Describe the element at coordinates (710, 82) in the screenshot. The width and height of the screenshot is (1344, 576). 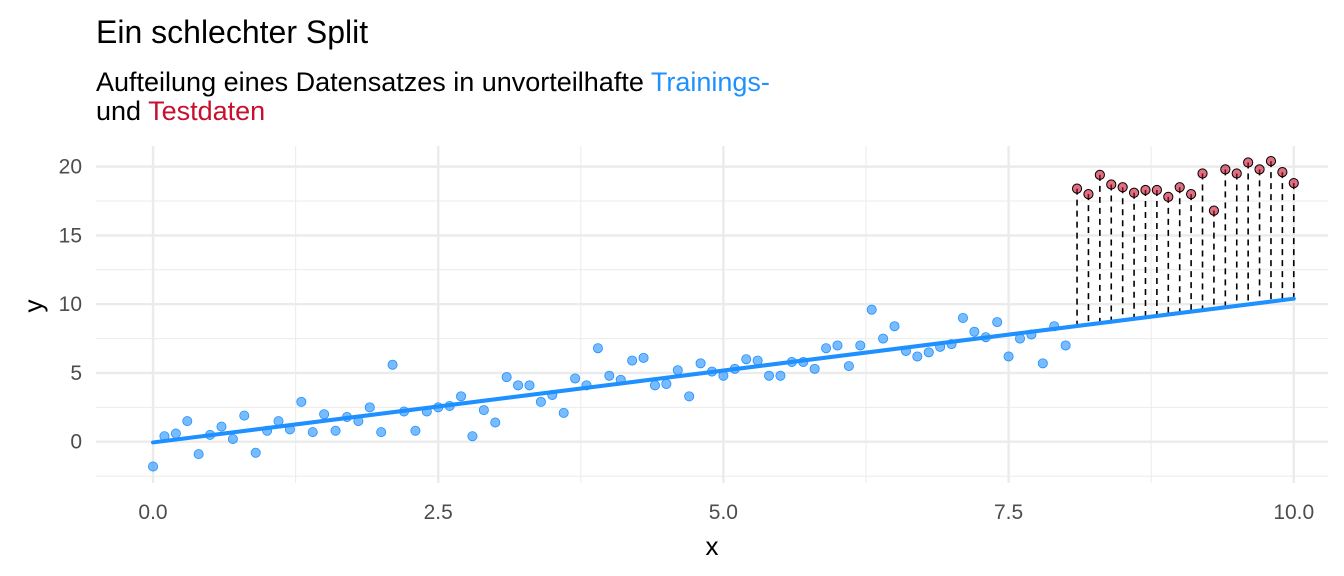
I see `subtitle-train-word: Trainings-` at that location.